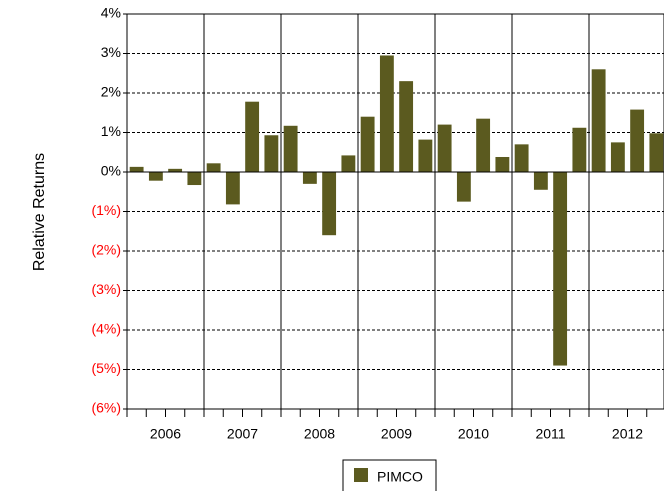 The width and height of the screenshot is (664, 491). What do you see at coordinates (106, 250) in the screenshot?
I see `y-tick-label: (2%)` at bounding box center [106, 250].